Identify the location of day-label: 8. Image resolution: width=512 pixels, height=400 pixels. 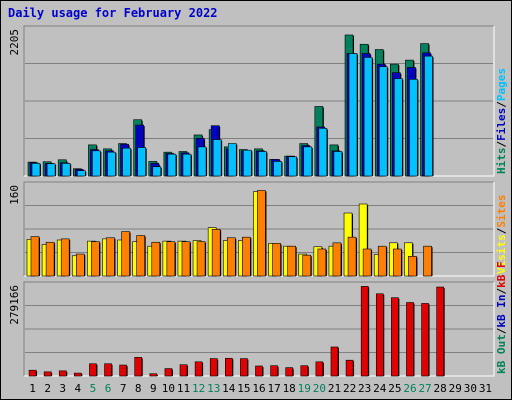
(138, 388).